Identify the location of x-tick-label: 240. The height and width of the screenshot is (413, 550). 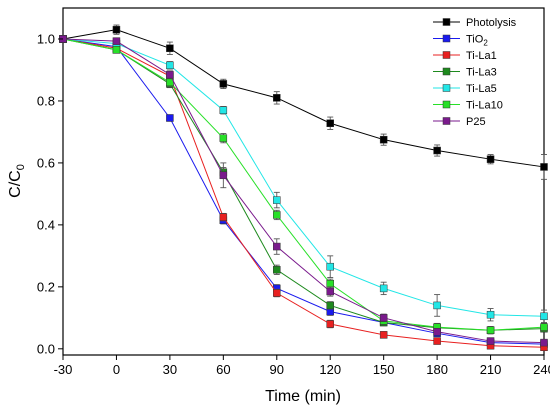
(541, 369).